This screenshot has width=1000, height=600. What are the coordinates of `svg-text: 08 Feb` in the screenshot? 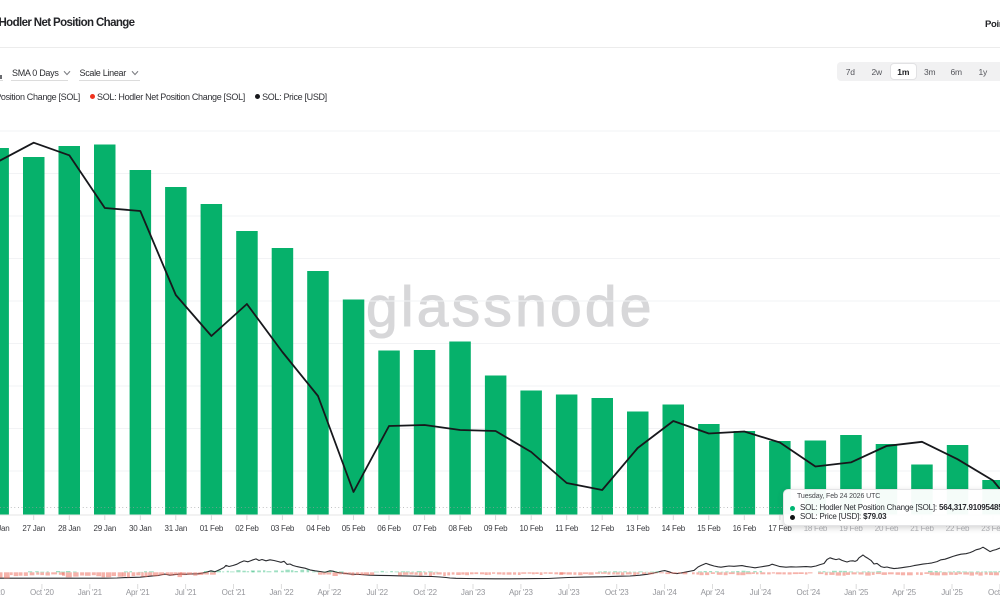 It's located at (460, 528).